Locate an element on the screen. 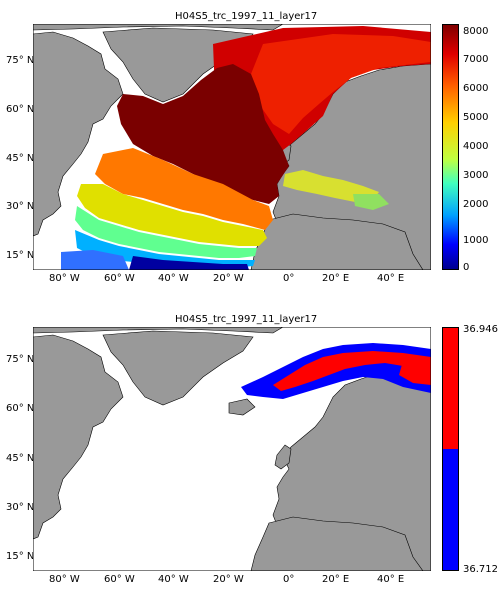 The height and width of the screenshot is (600, 500). bottom-lat-tick-60: 60° N is located at coordinates (20, 408).